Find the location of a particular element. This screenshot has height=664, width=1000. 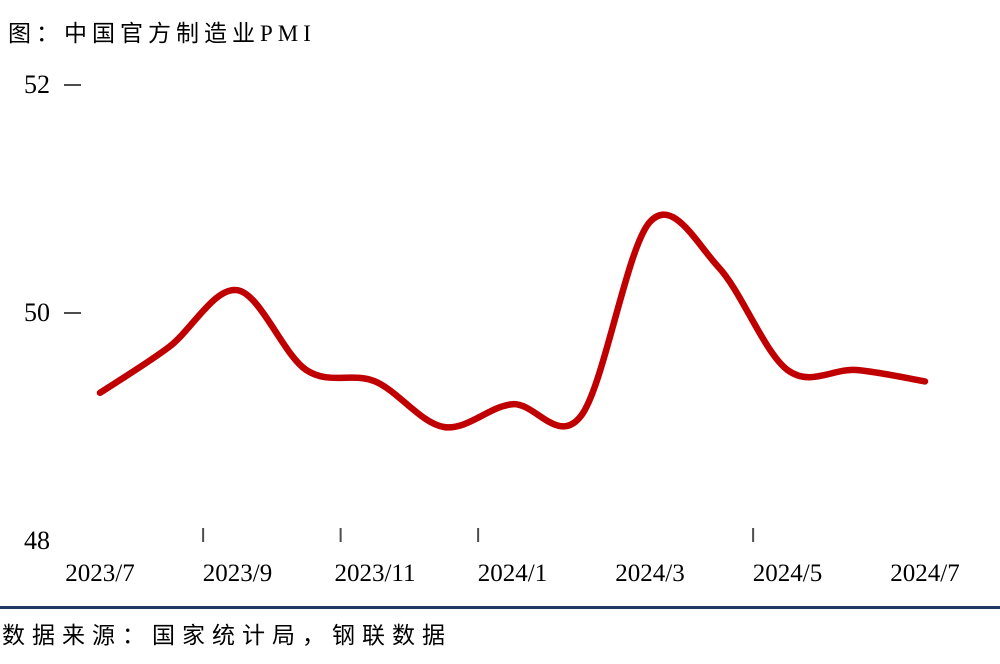

x-axis-label: 2024/3 is located at coordinates (650, 573).